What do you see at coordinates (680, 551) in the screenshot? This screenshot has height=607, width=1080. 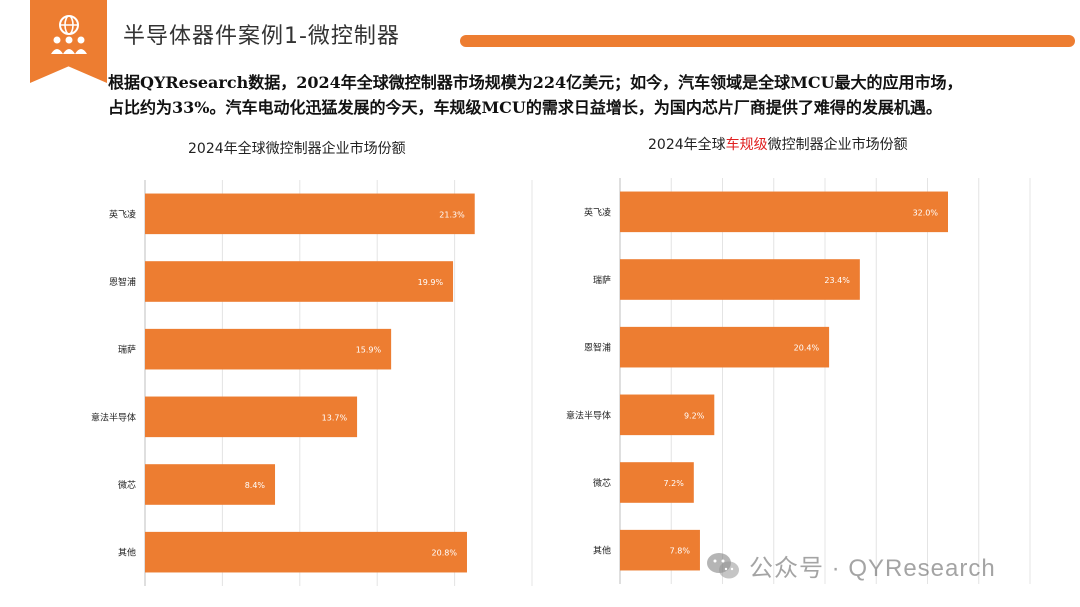 I see `bar-value-label: 7.8%` at bounding box center [680, 551].